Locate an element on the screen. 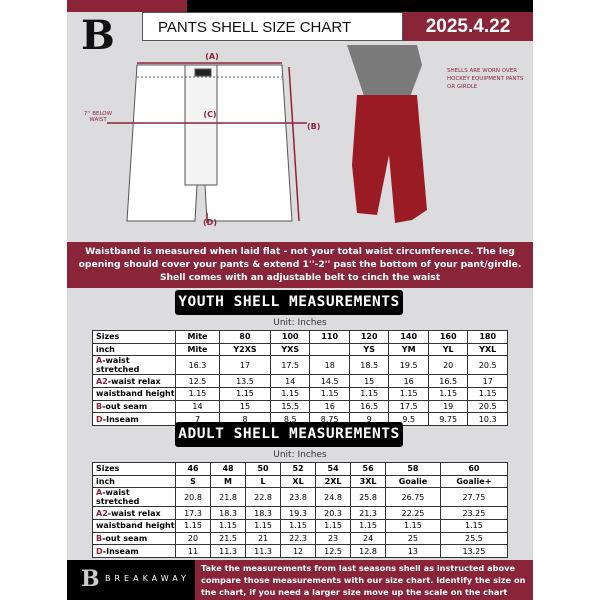  table-cell: 16.3 is located at coordinates (197, 365).